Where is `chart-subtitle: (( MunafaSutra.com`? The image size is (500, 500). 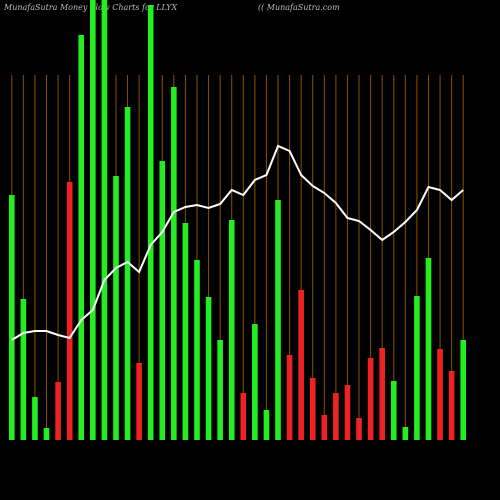
chart-subtitle: (( MunafaSutra.com is located at coordinates (299, 7).